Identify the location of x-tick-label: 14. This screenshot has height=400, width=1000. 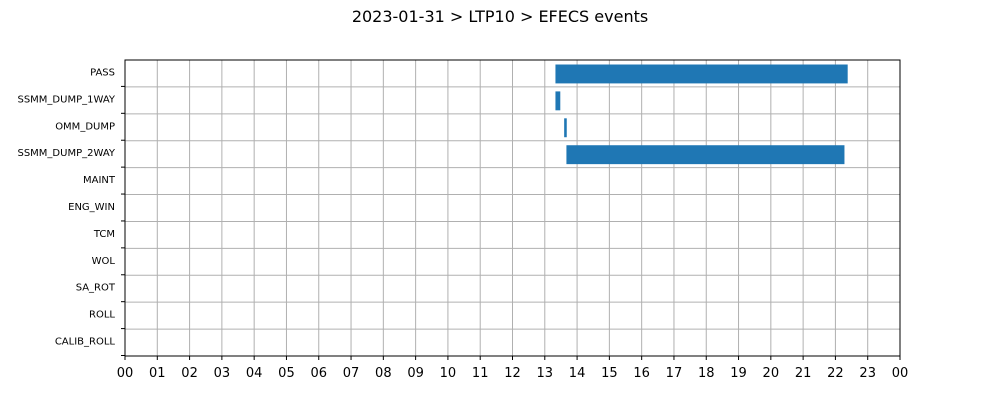
(577, 373).